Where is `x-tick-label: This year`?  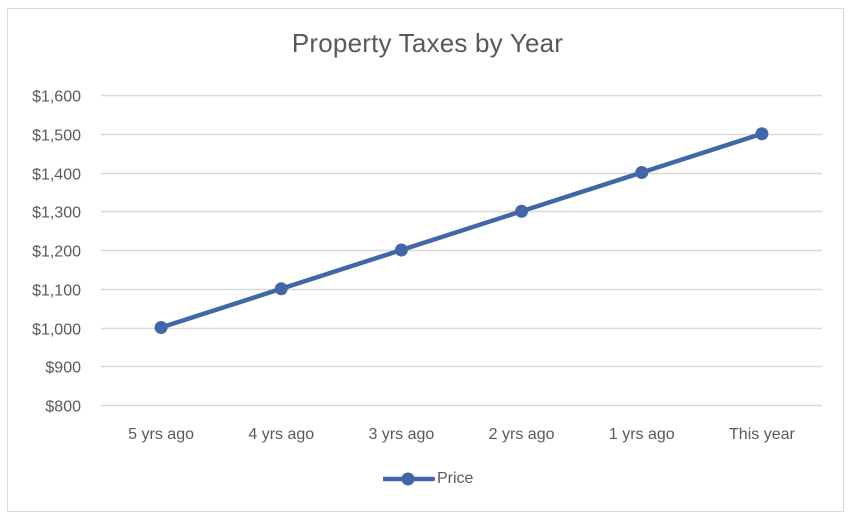 x-tick-label: This year is located at coordinates (762, 434).